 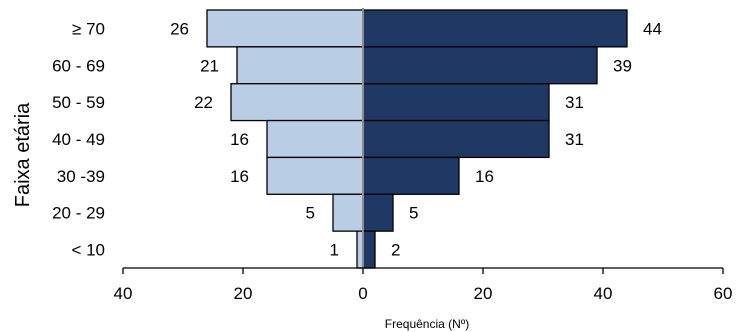 I want to click on data-label-right-3: 31, so click(x=574, y=139).